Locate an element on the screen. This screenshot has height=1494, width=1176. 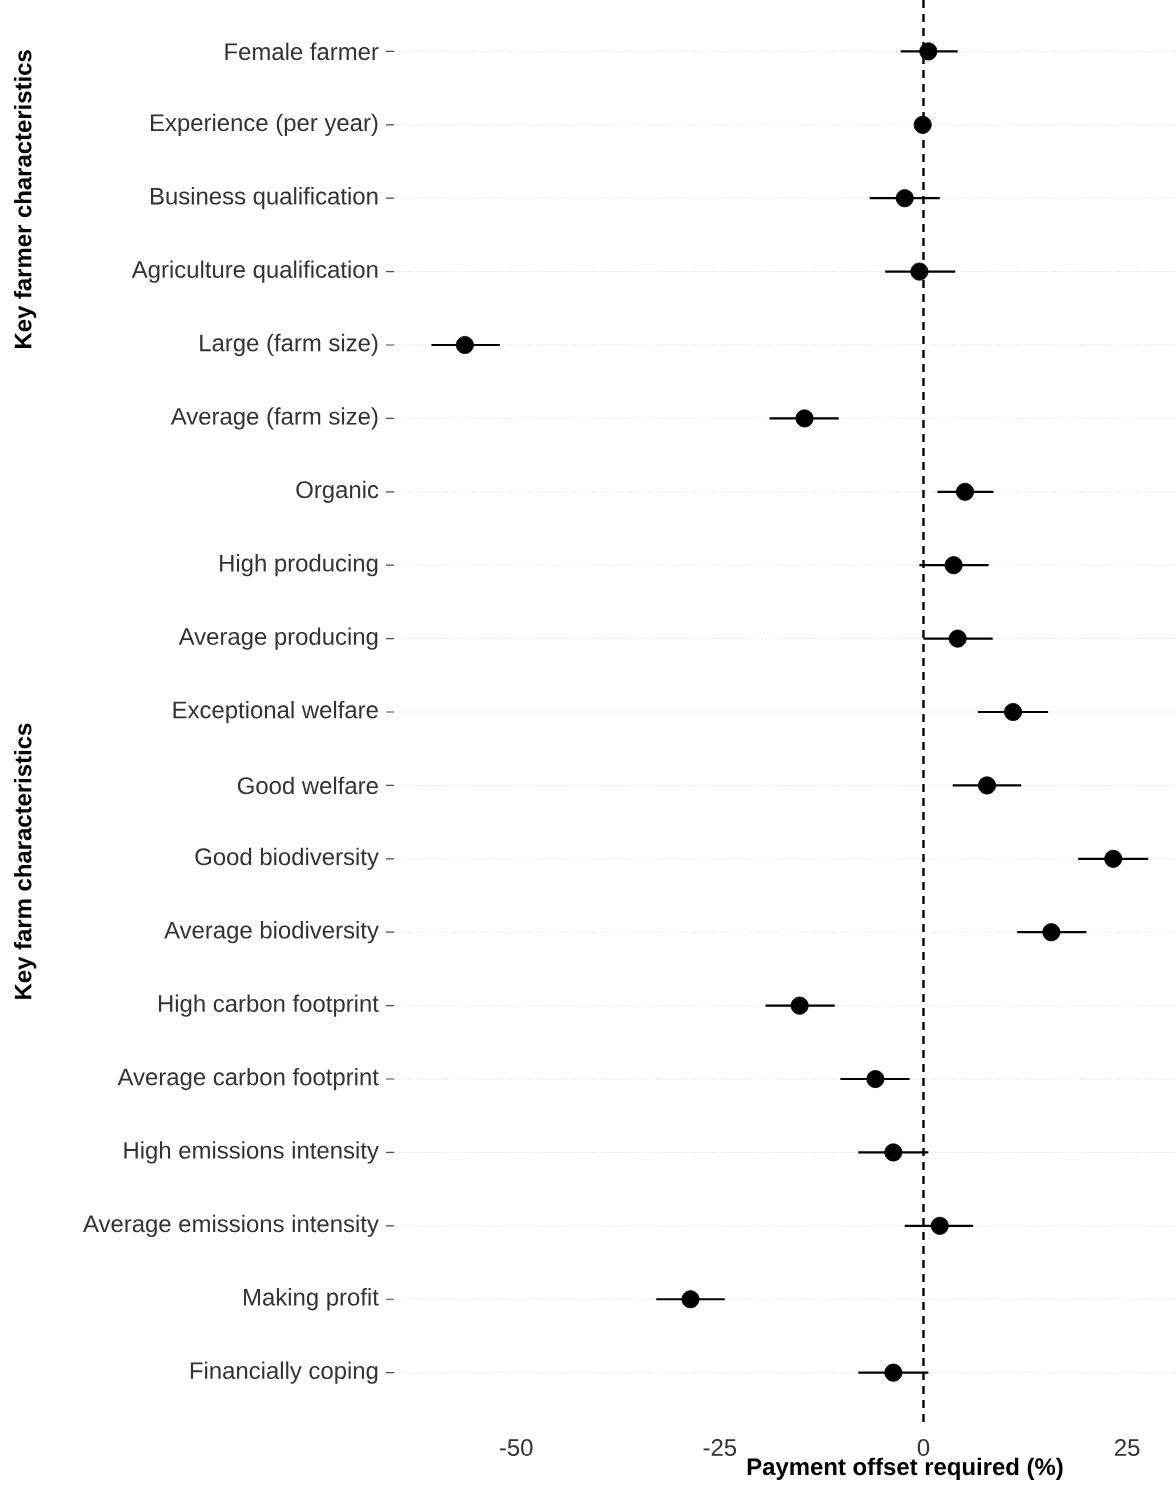
y-tick-label: Female farmer is located at coordinates (302, 51).